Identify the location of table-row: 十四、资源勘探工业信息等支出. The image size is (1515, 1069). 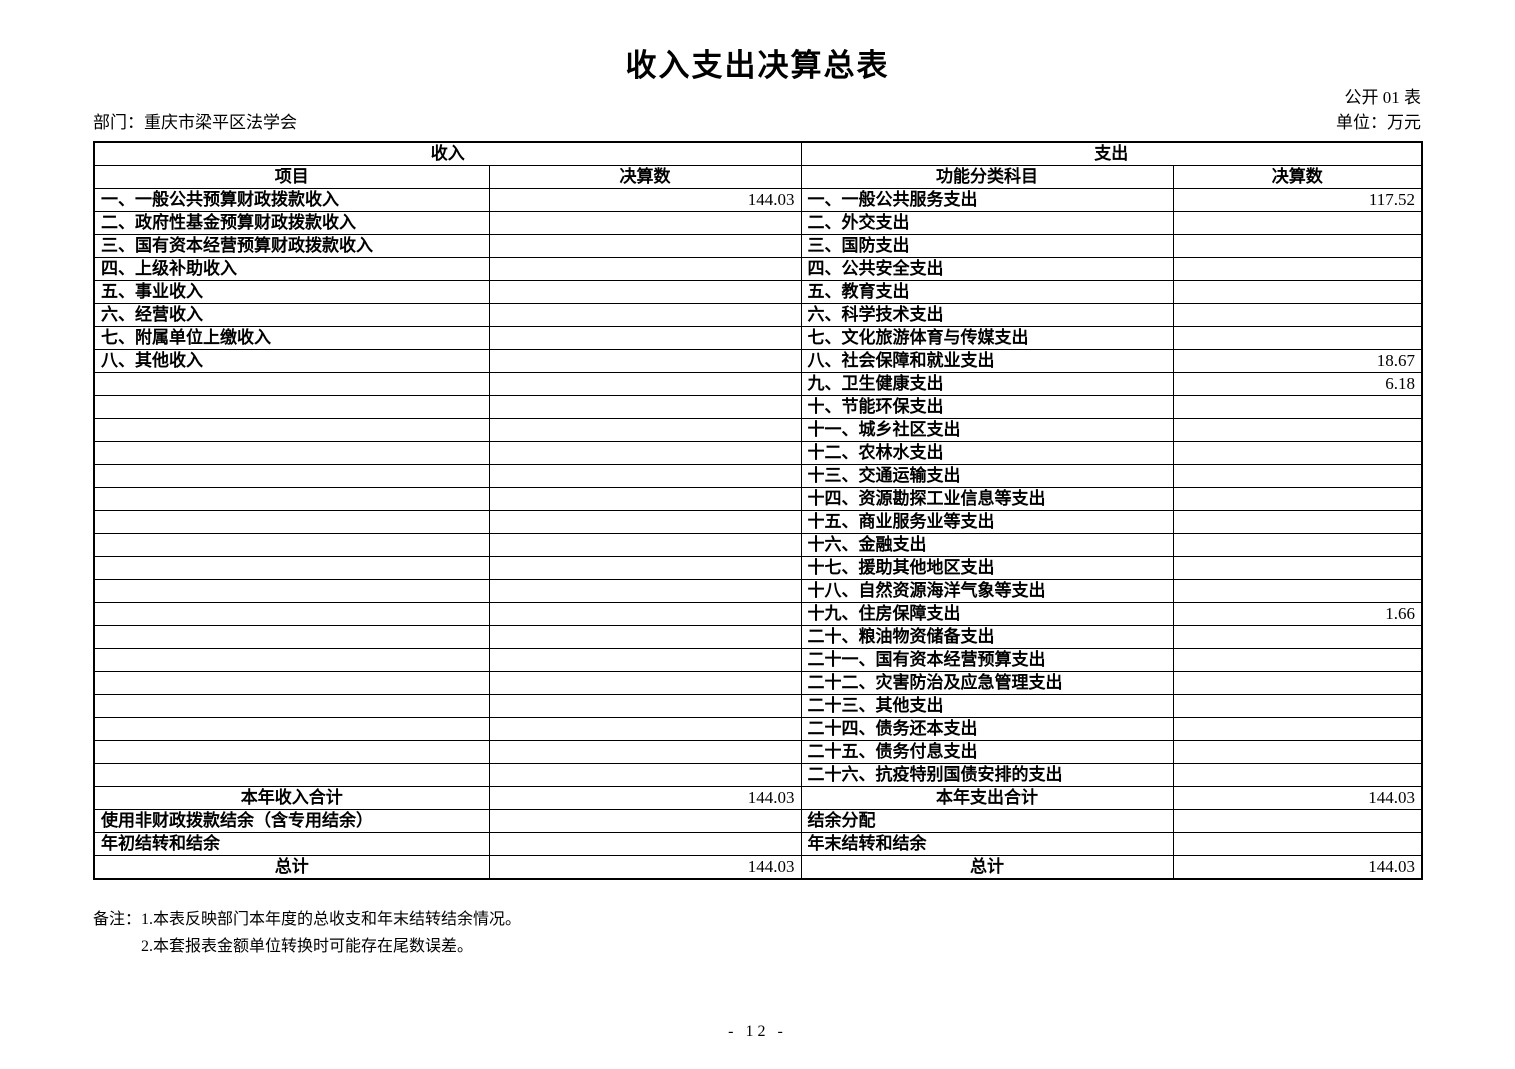
(758, 499).